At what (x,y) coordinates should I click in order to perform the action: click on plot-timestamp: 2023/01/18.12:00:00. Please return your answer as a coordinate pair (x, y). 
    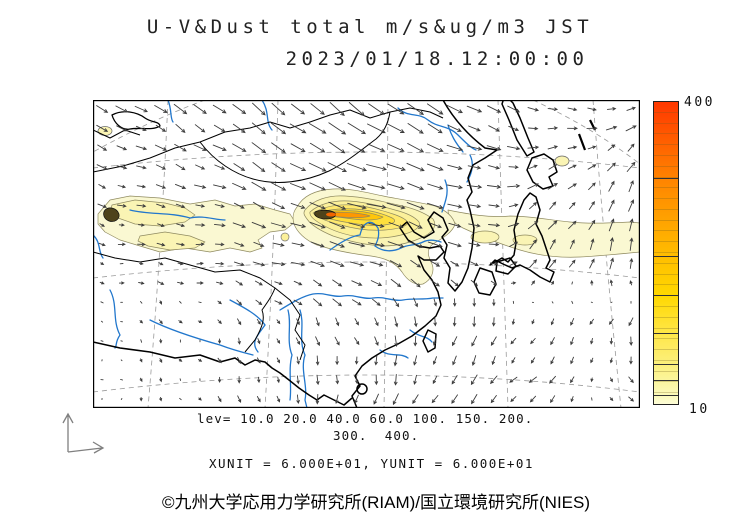
    Looking at the image, I should click on (437, 59).